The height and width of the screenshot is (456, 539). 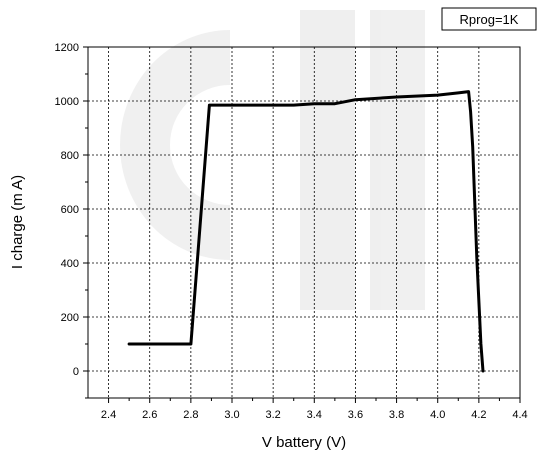 What do you see at coordinates (70, 318) in the screenshot?
I see `y-tick-label: 200` at bounding box center [70, 318].